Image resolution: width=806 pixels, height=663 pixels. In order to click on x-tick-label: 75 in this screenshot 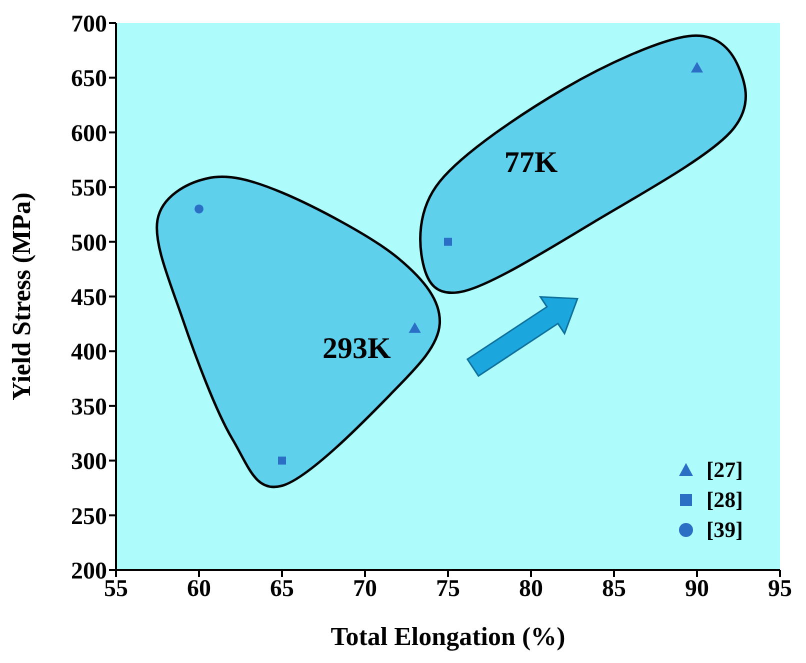, I will do `click(448, 589)`.